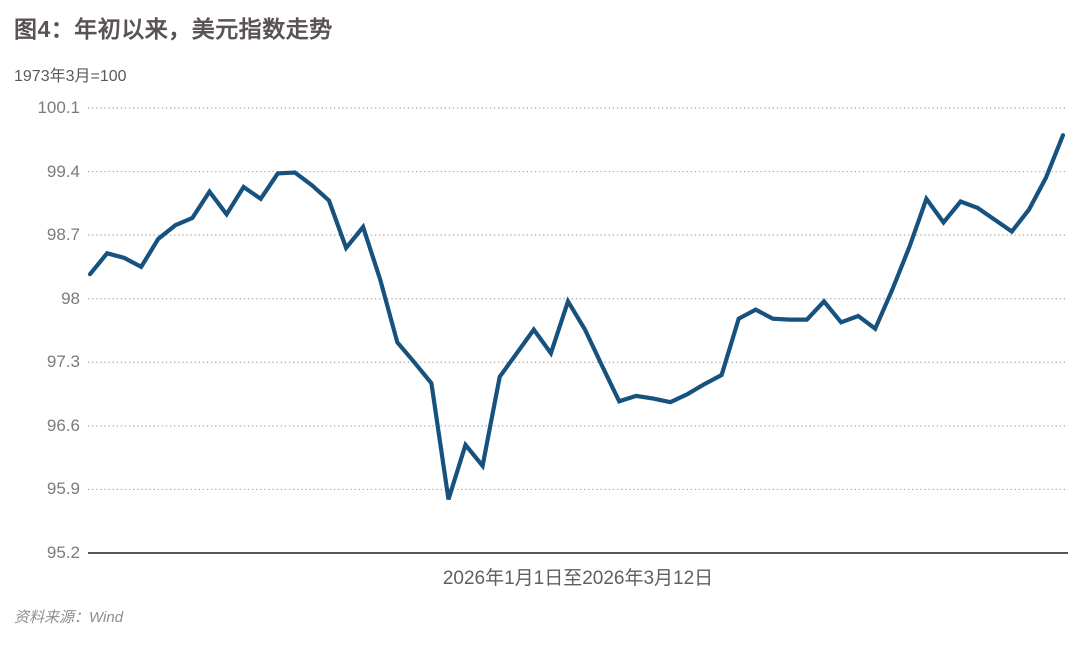 The image size is (1080, 645). What do you see at coordinates (173, 29) in the screenshot?
I see `chart-title: 图4：年初以来，美元指数走势` at bounding box center [173, 29].